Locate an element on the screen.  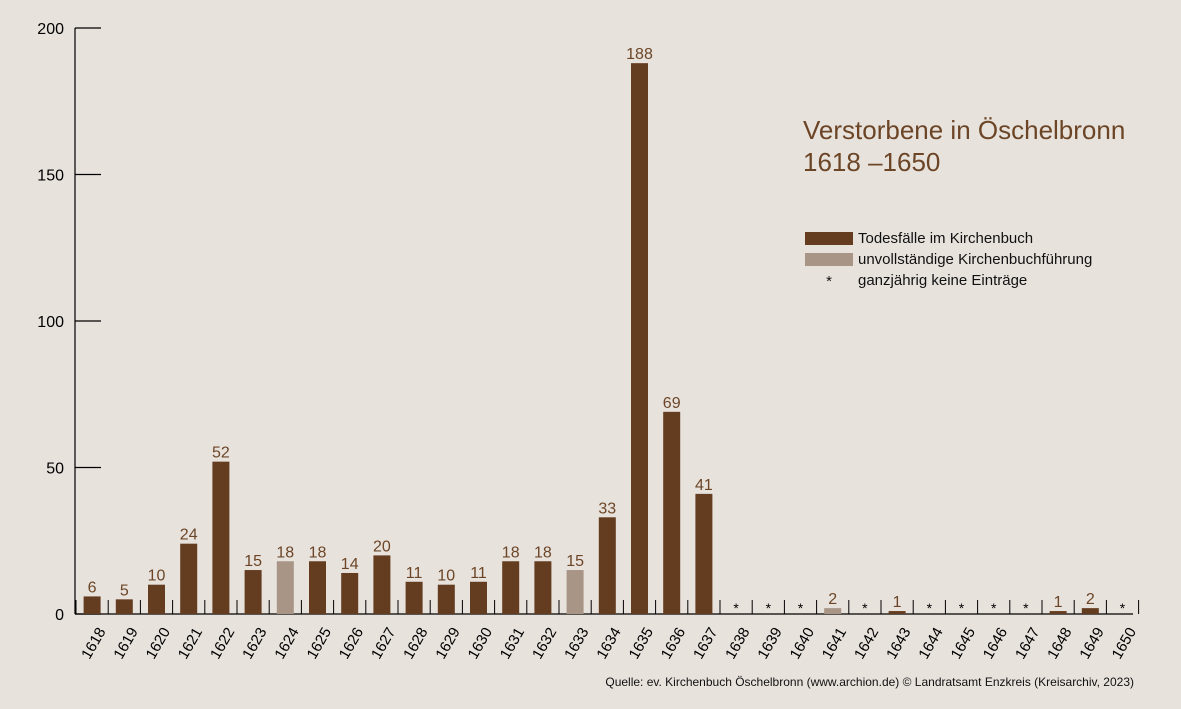
value-label-1624: 18 is located at coordinates (285, 552).